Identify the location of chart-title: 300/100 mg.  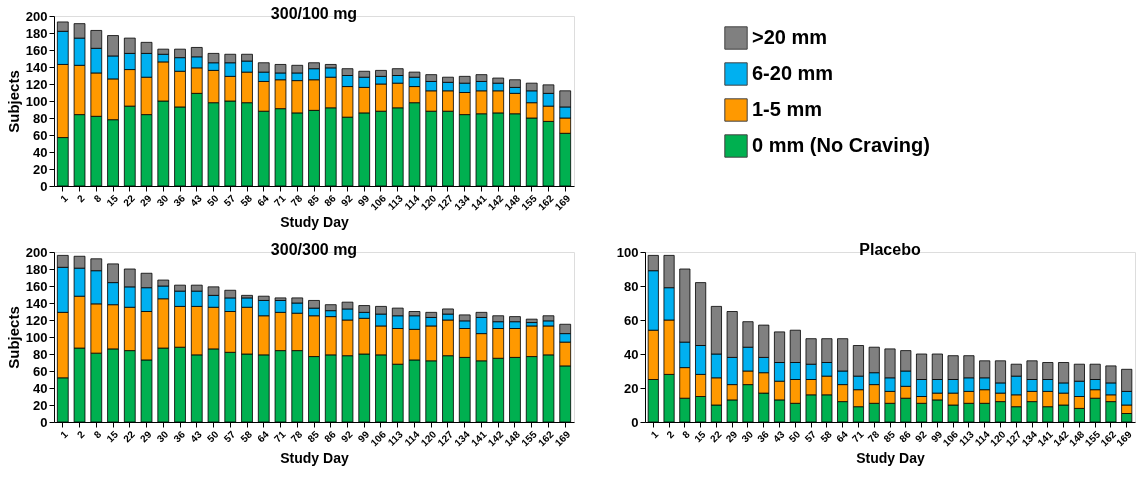
(314, 13).